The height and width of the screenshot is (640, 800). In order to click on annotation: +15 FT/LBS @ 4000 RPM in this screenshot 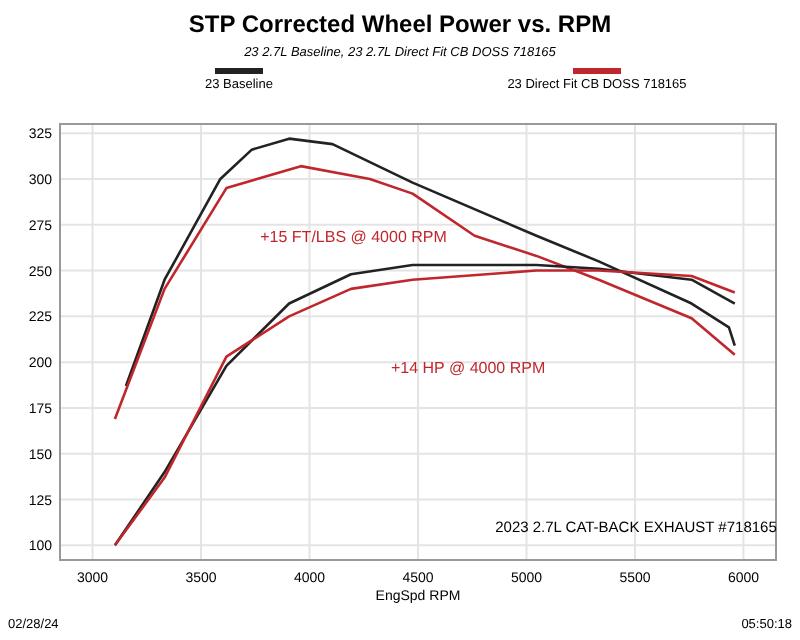, I will do `click(354, 236)`.